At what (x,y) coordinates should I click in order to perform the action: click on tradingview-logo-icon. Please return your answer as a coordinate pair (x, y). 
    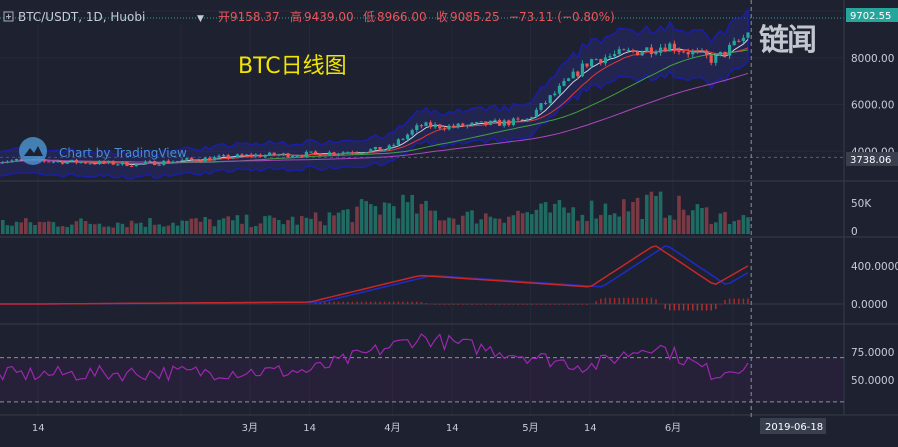
    Looking at the image, I should click on (33, 151).